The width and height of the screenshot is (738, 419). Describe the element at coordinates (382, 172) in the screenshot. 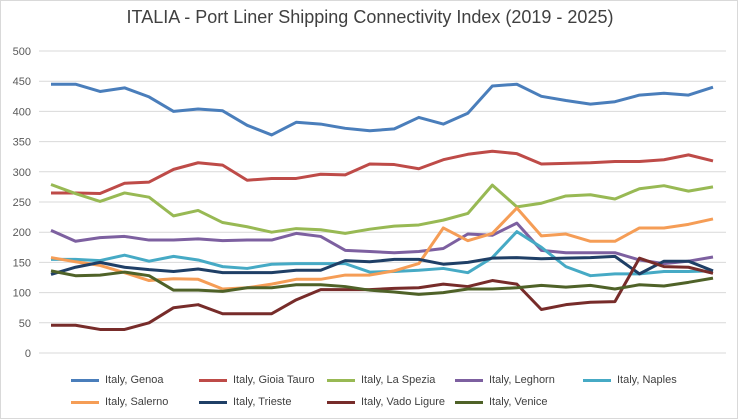

I see `series-line-italy-gioia-tauro` at that location.